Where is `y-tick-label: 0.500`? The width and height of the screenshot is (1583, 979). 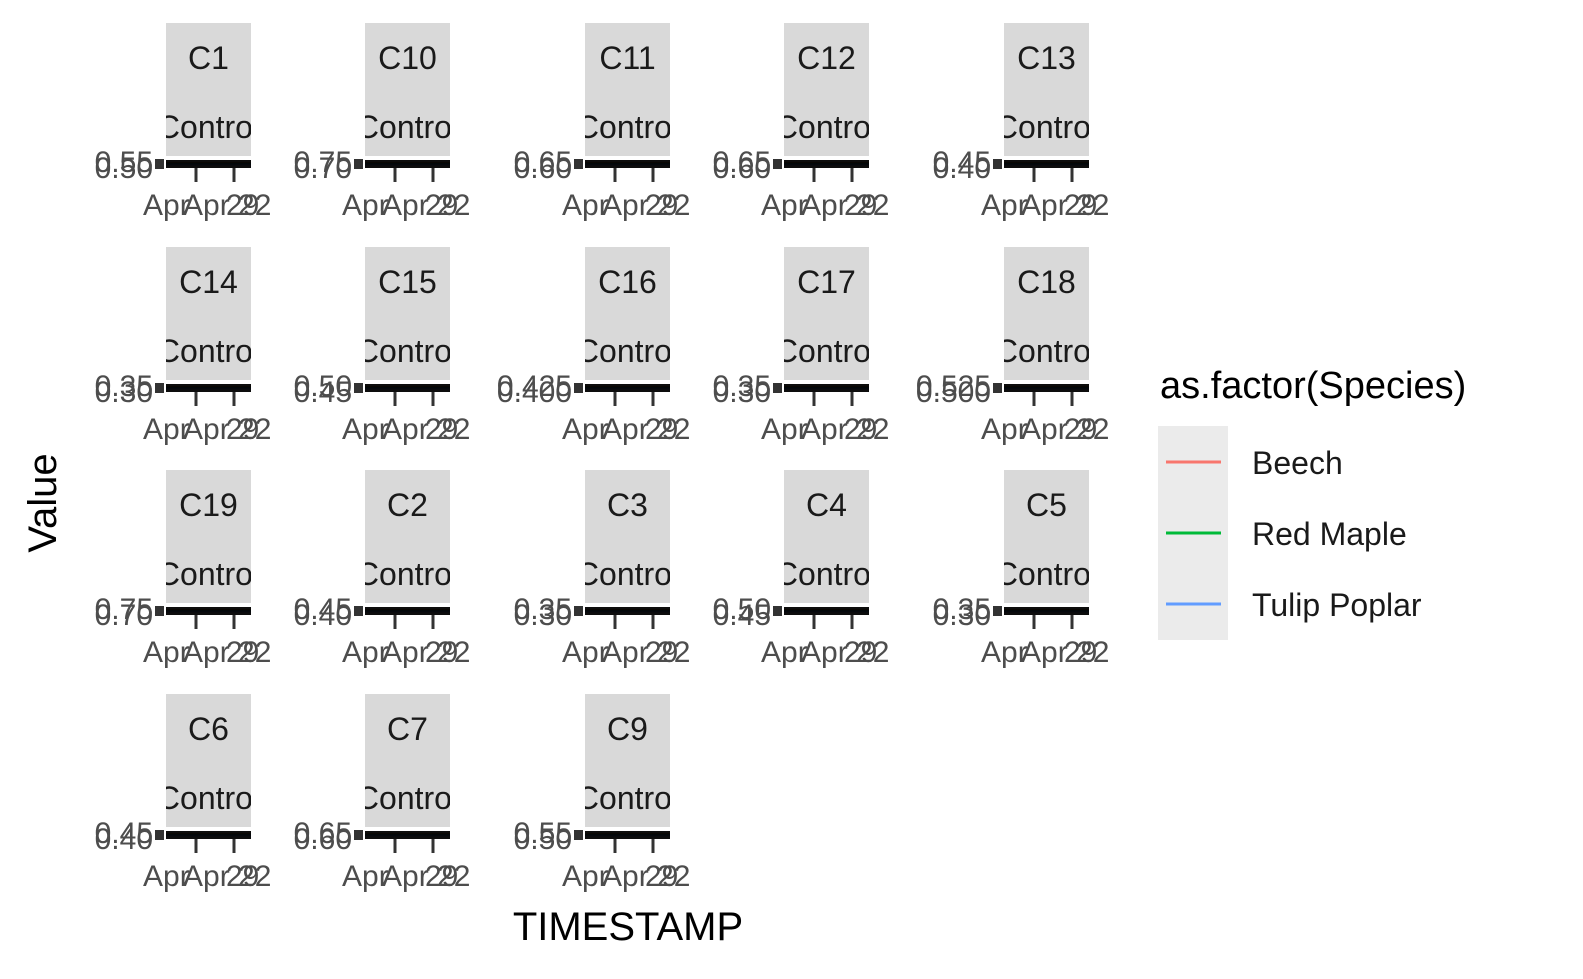
y-tick-label: 0.500 is located at coordinates (953, 392).